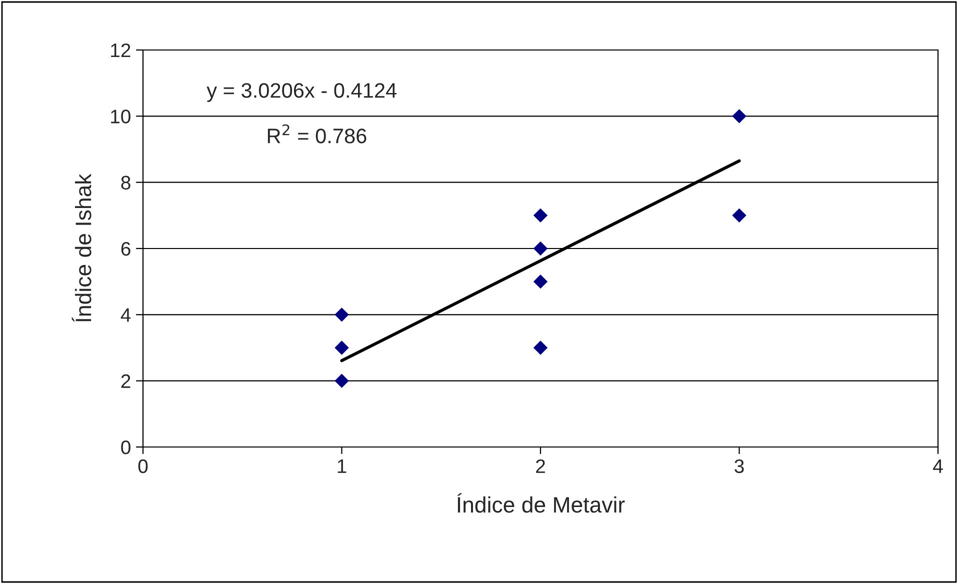 This screenshot has width=958, height=584. Describe the element at coordinates (541, 503) in the screenshot. I see `x-axis-title: Índice de Metavir` at that location.